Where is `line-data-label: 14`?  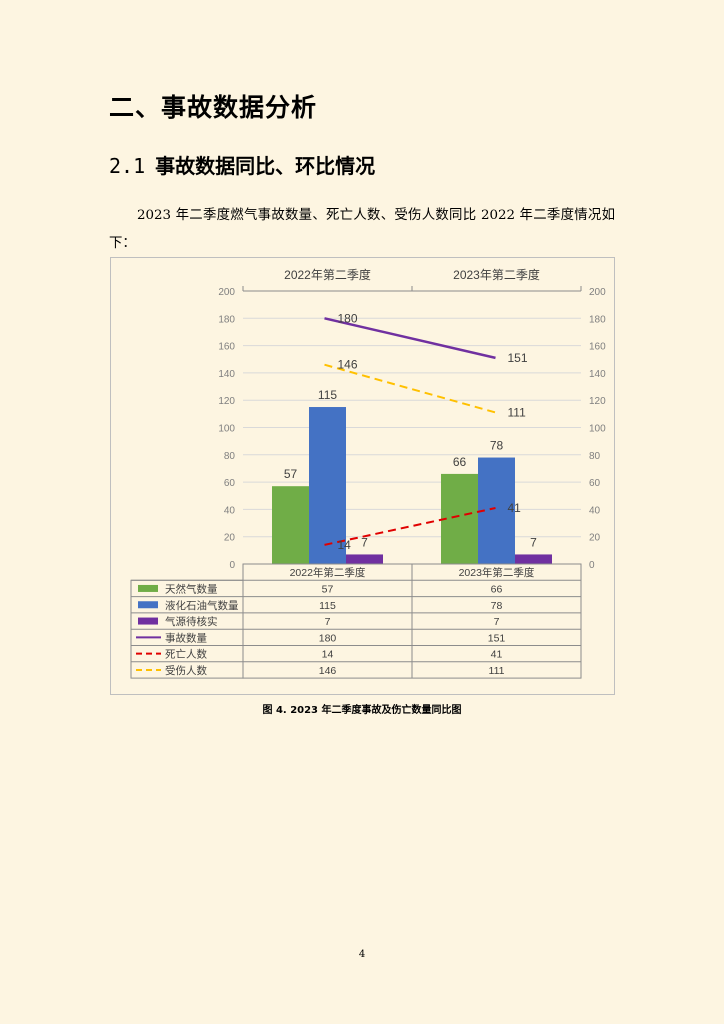 line-data-label: 14 is located at coordinates (345, 545).